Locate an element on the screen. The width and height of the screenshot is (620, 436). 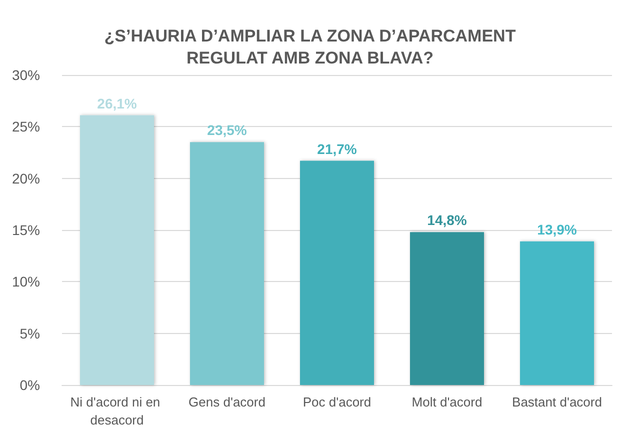
data-label: 23,5% is located at coordinates (227, 130).